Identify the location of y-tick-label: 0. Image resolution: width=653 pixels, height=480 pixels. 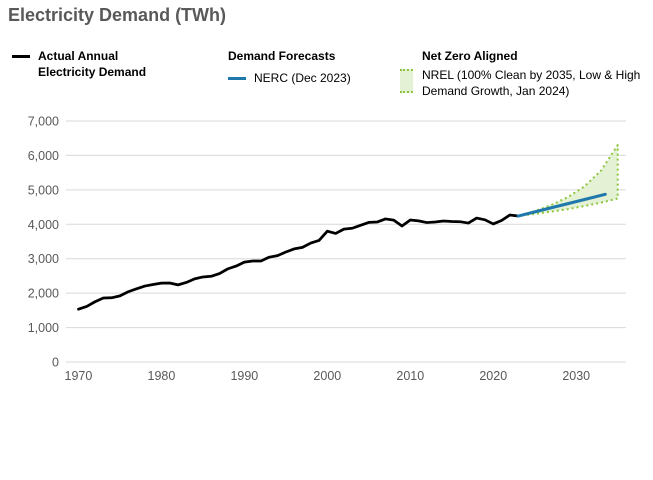
(55, 363).